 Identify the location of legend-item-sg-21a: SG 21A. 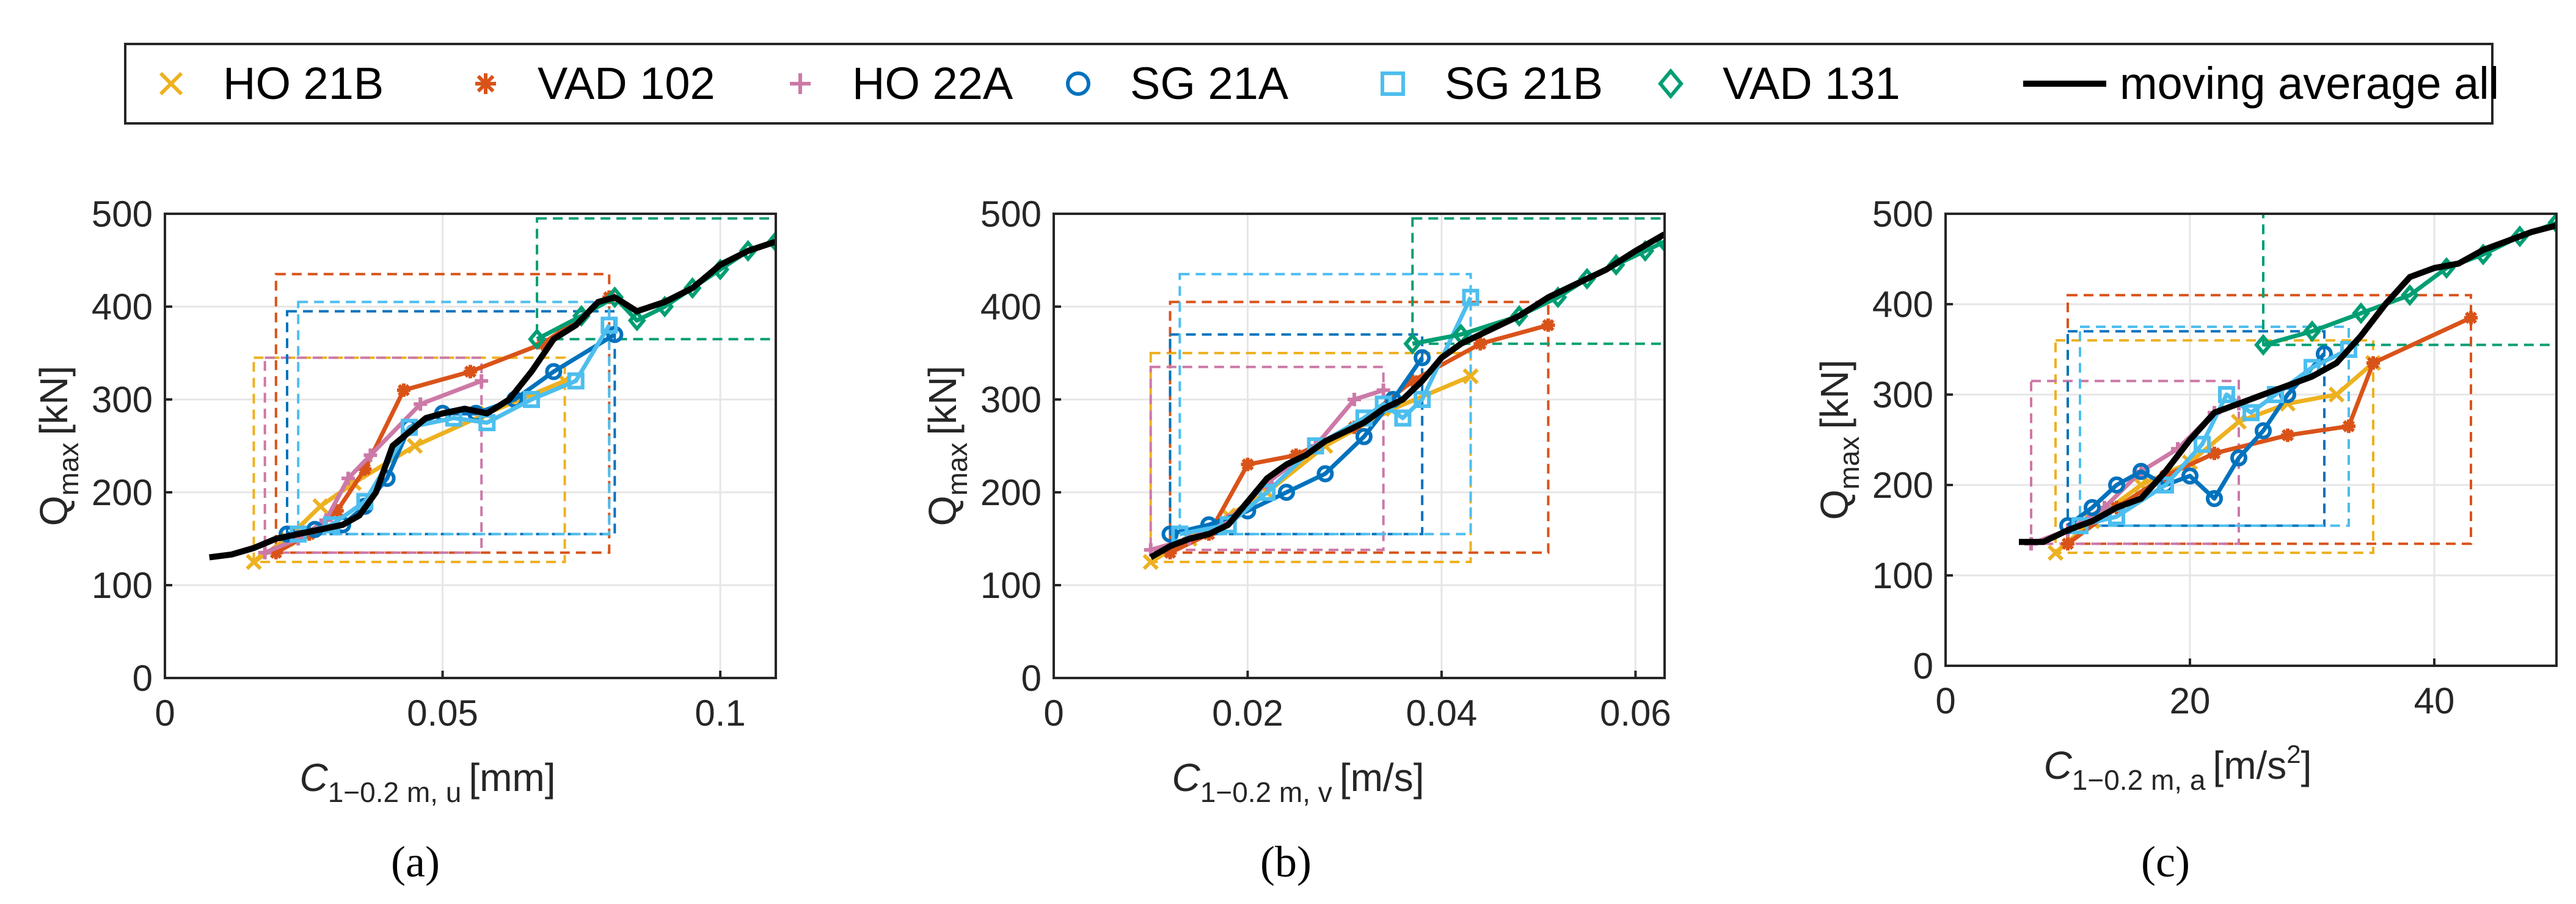
(1177, 84).